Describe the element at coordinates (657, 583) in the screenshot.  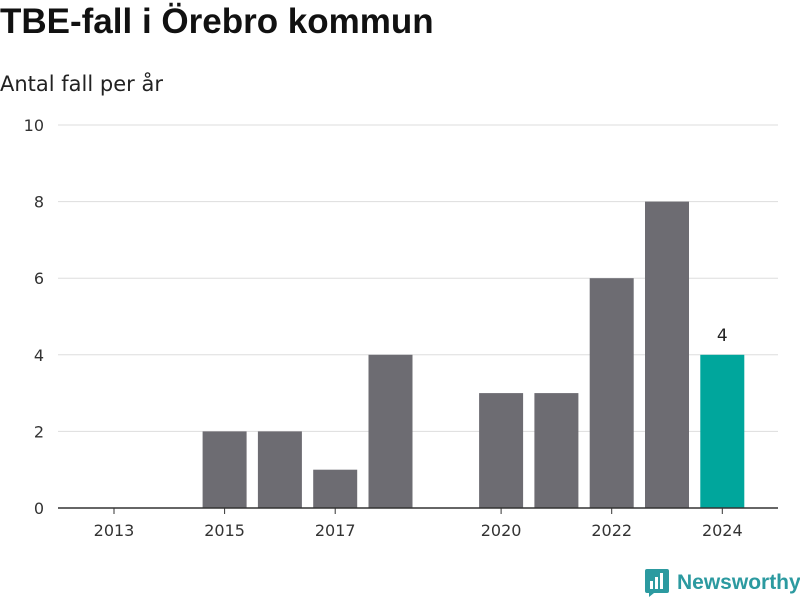
I see `newsworthy-chart-logo-icon` at that location.